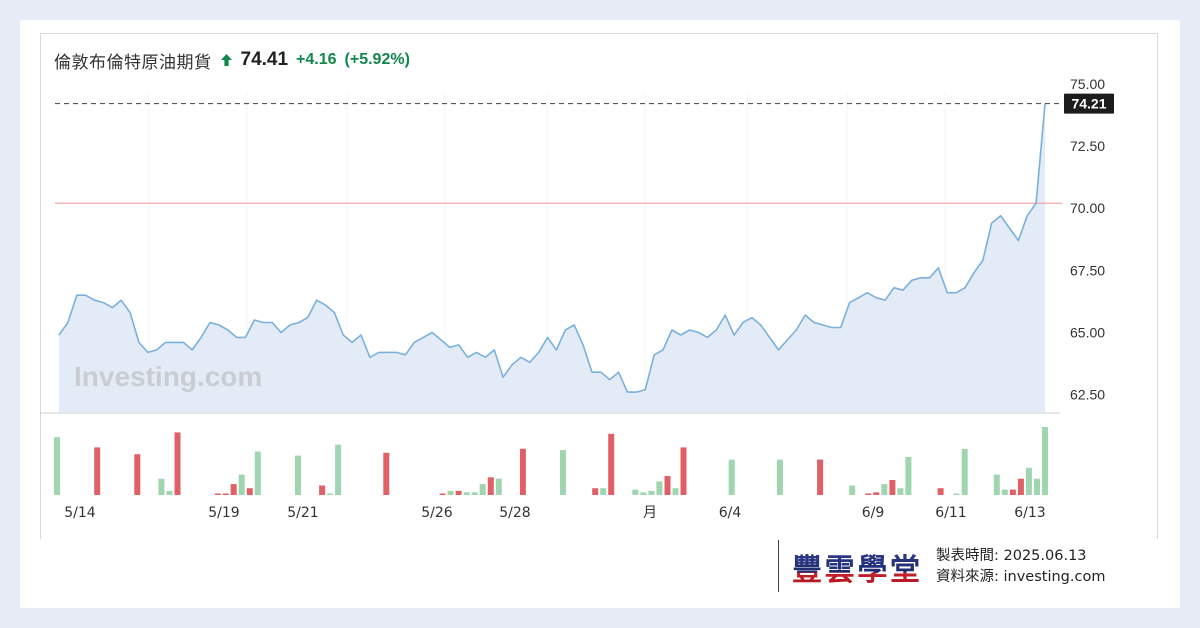 This screenshot has height=628, width=1200. I want to click on current-price: 74.41, so click(264, 59).